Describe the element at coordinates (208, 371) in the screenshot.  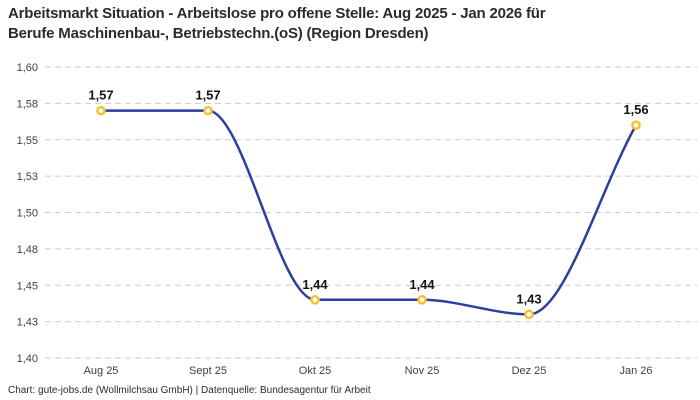
I see `x-tick-label: Sept 25` at that location.